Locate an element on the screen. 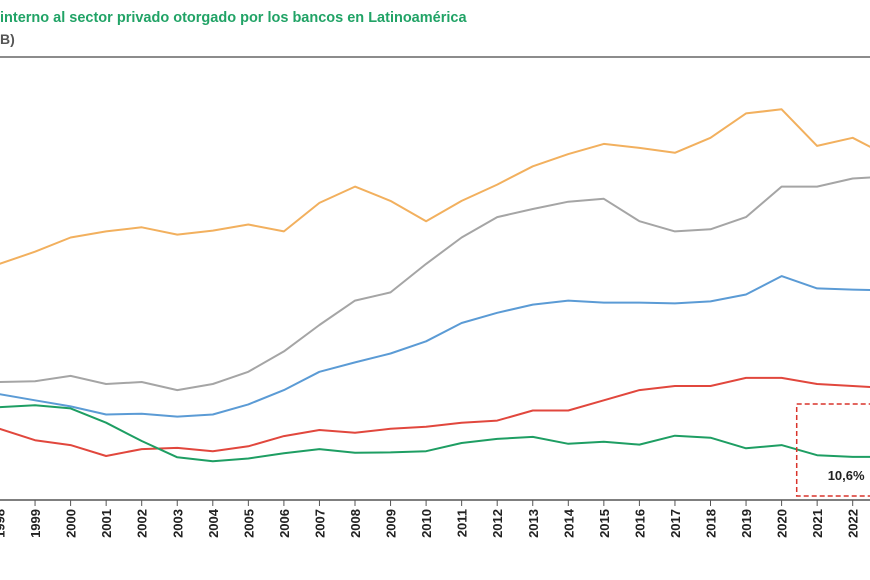  x-tick-label: 2009 is located at coordinates (391, 523).